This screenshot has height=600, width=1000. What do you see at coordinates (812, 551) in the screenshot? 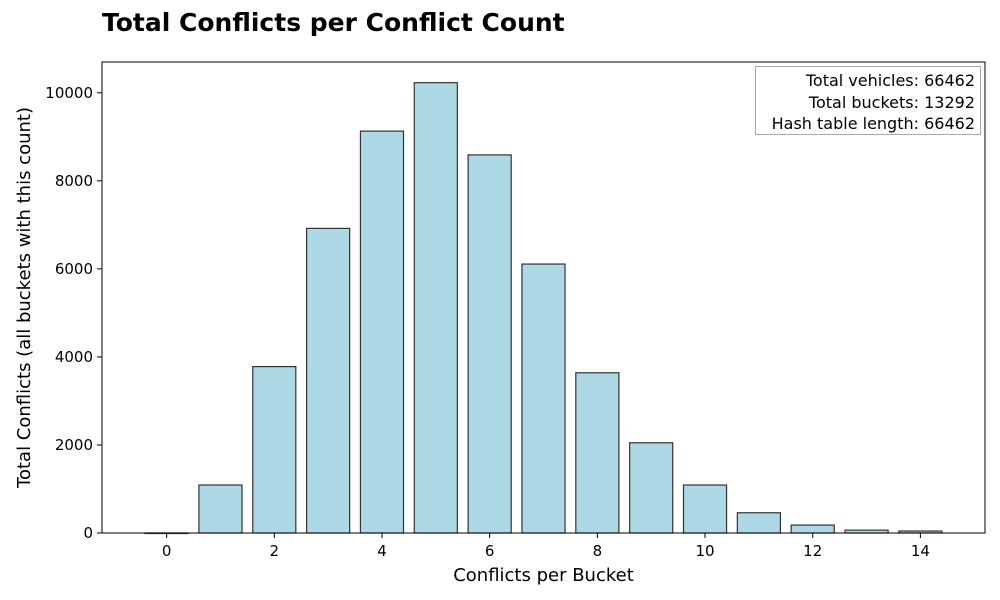
I see `x-tick-label: 12` at bounding box center [812, 551].